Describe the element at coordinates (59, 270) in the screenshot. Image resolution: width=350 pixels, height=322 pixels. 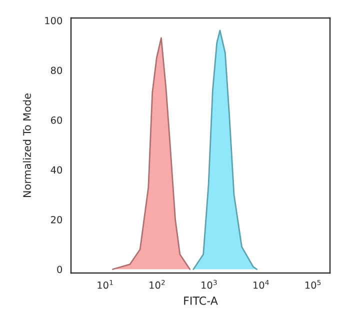
I see `y-tick-label: 0` at that location.